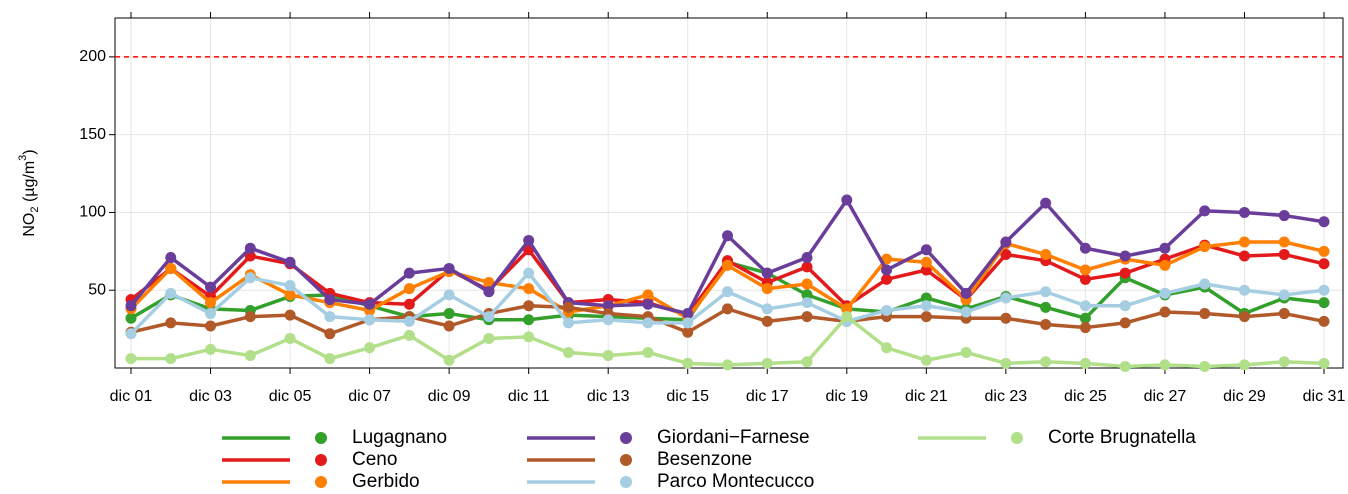 This screenshot has height=494, width=1348. I want to click on x-tick-label: dic 23, so click(1006, 396).